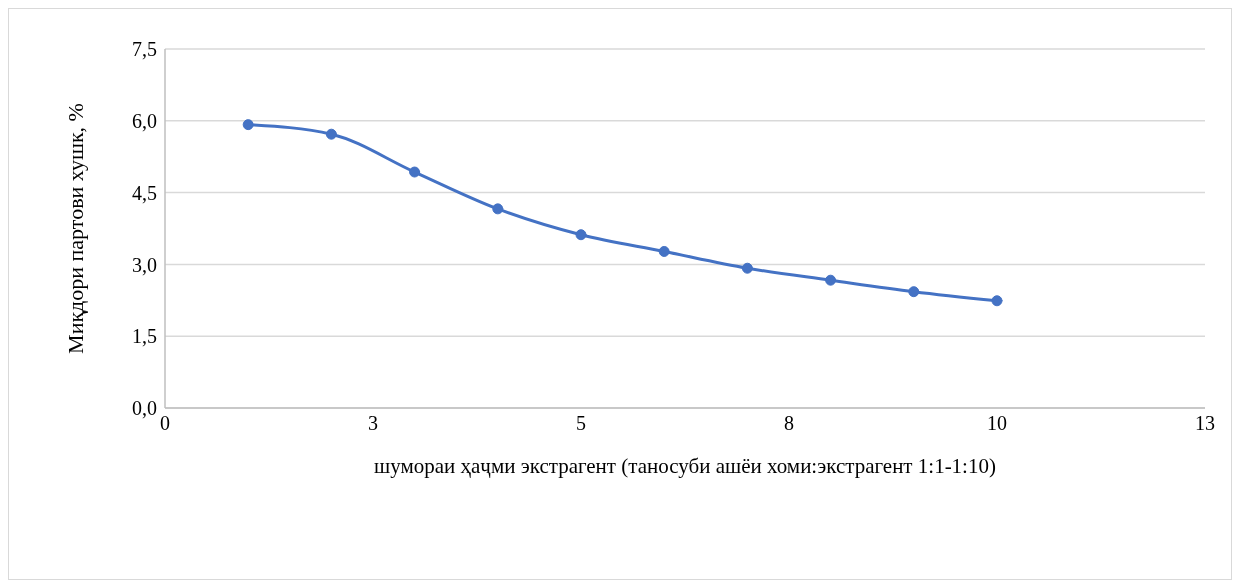 This screenshot has width=1240, height=588. I want to click on y-tick-label: 6,0, so click(144, 120).